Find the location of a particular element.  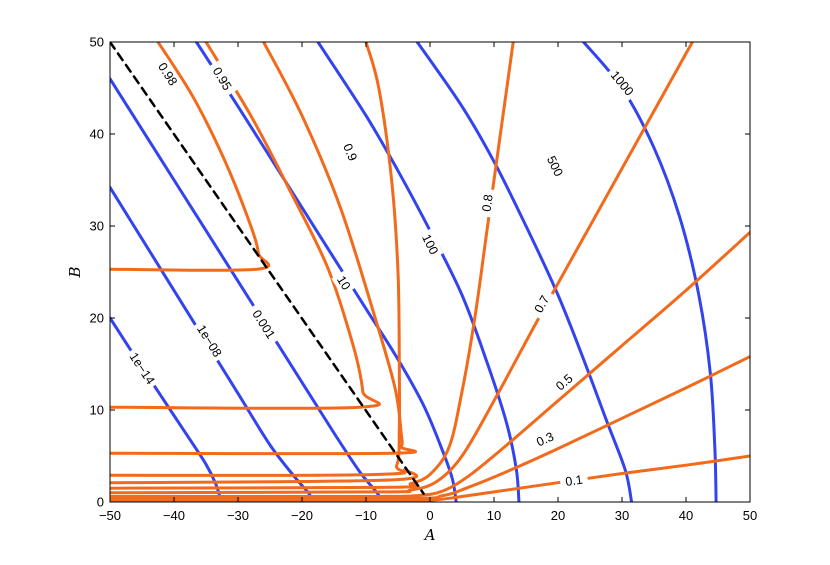

contour-label-group: 0.7 is located at coordinates (542, 304).